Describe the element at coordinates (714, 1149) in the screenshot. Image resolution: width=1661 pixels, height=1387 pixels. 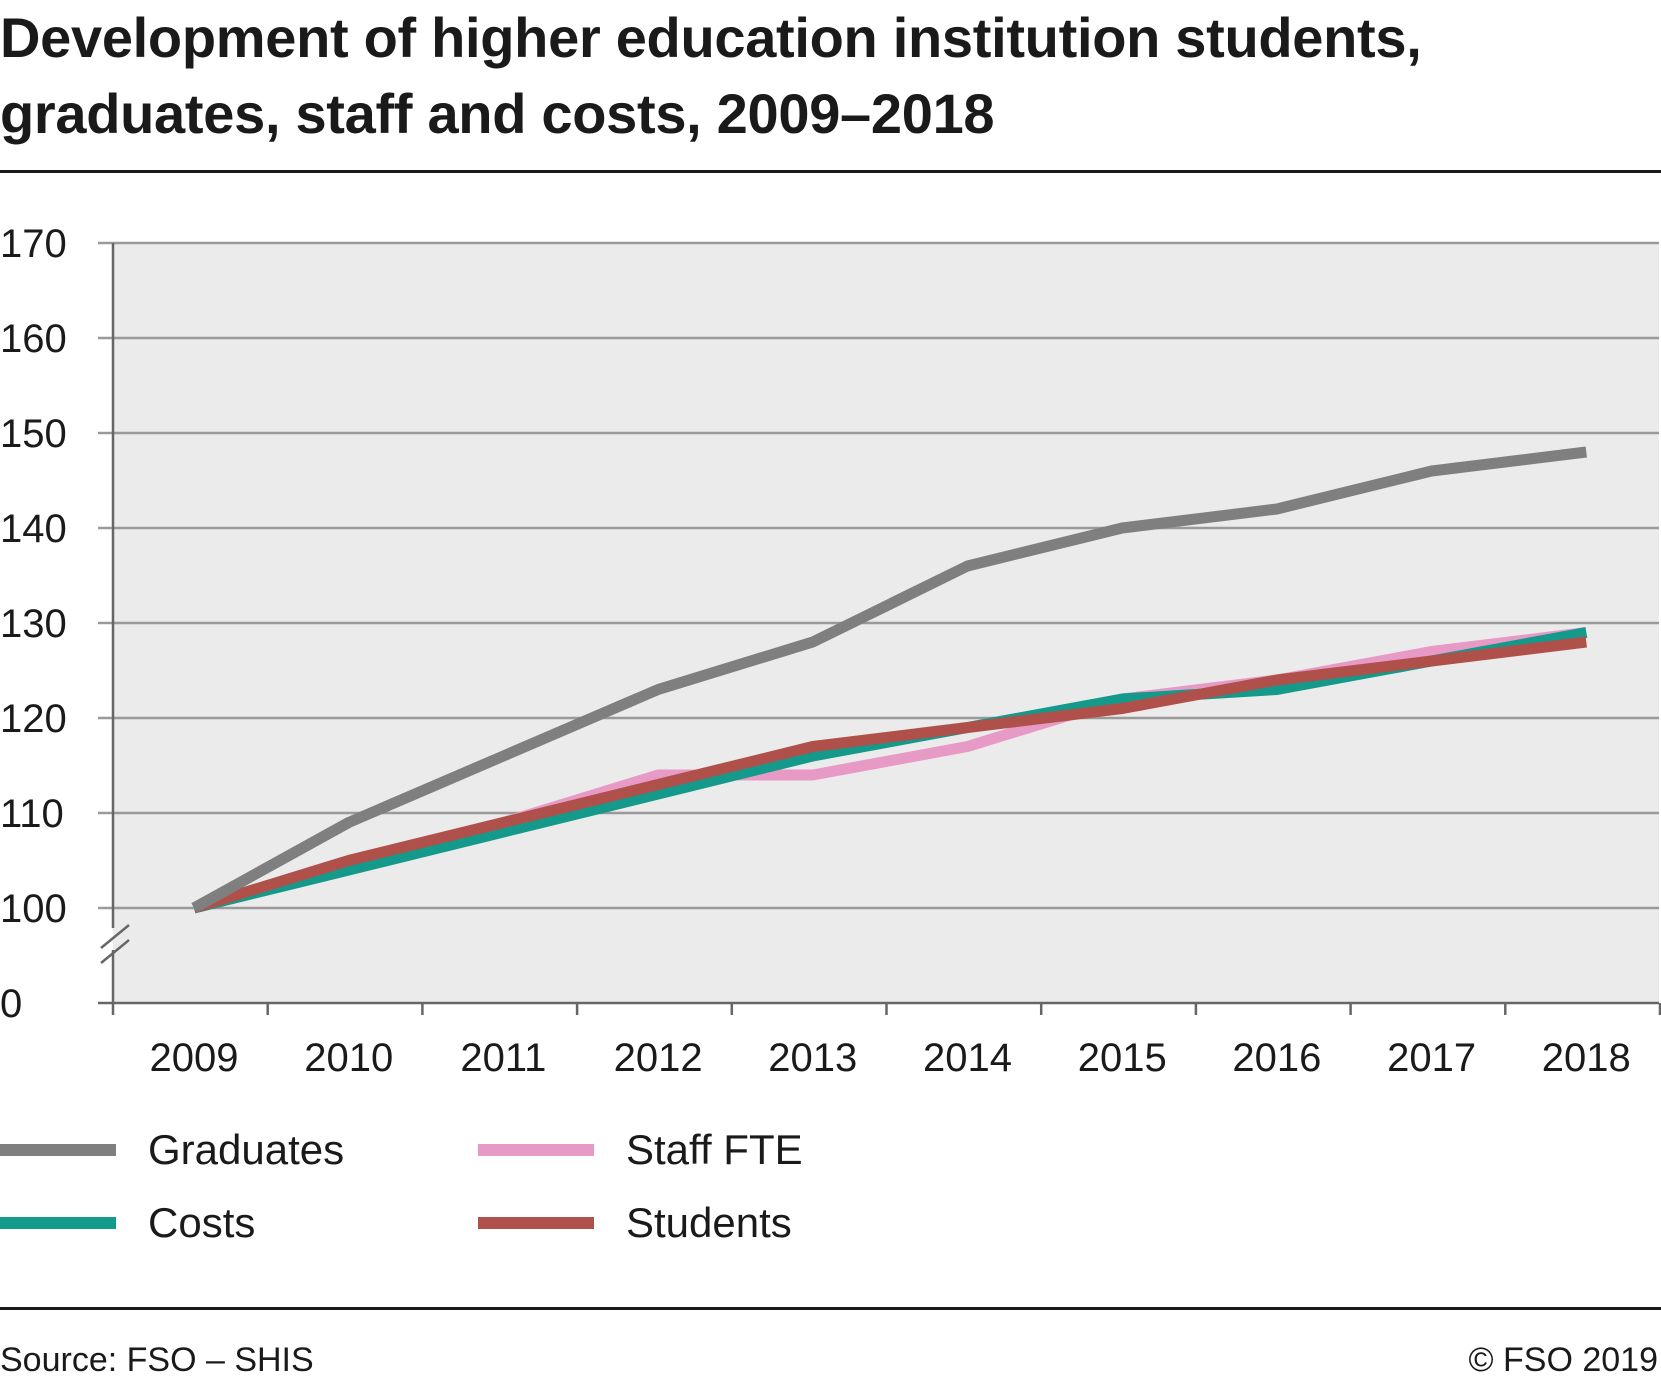
I see `legend-label-staff-fte: Staff FTE` at that location.